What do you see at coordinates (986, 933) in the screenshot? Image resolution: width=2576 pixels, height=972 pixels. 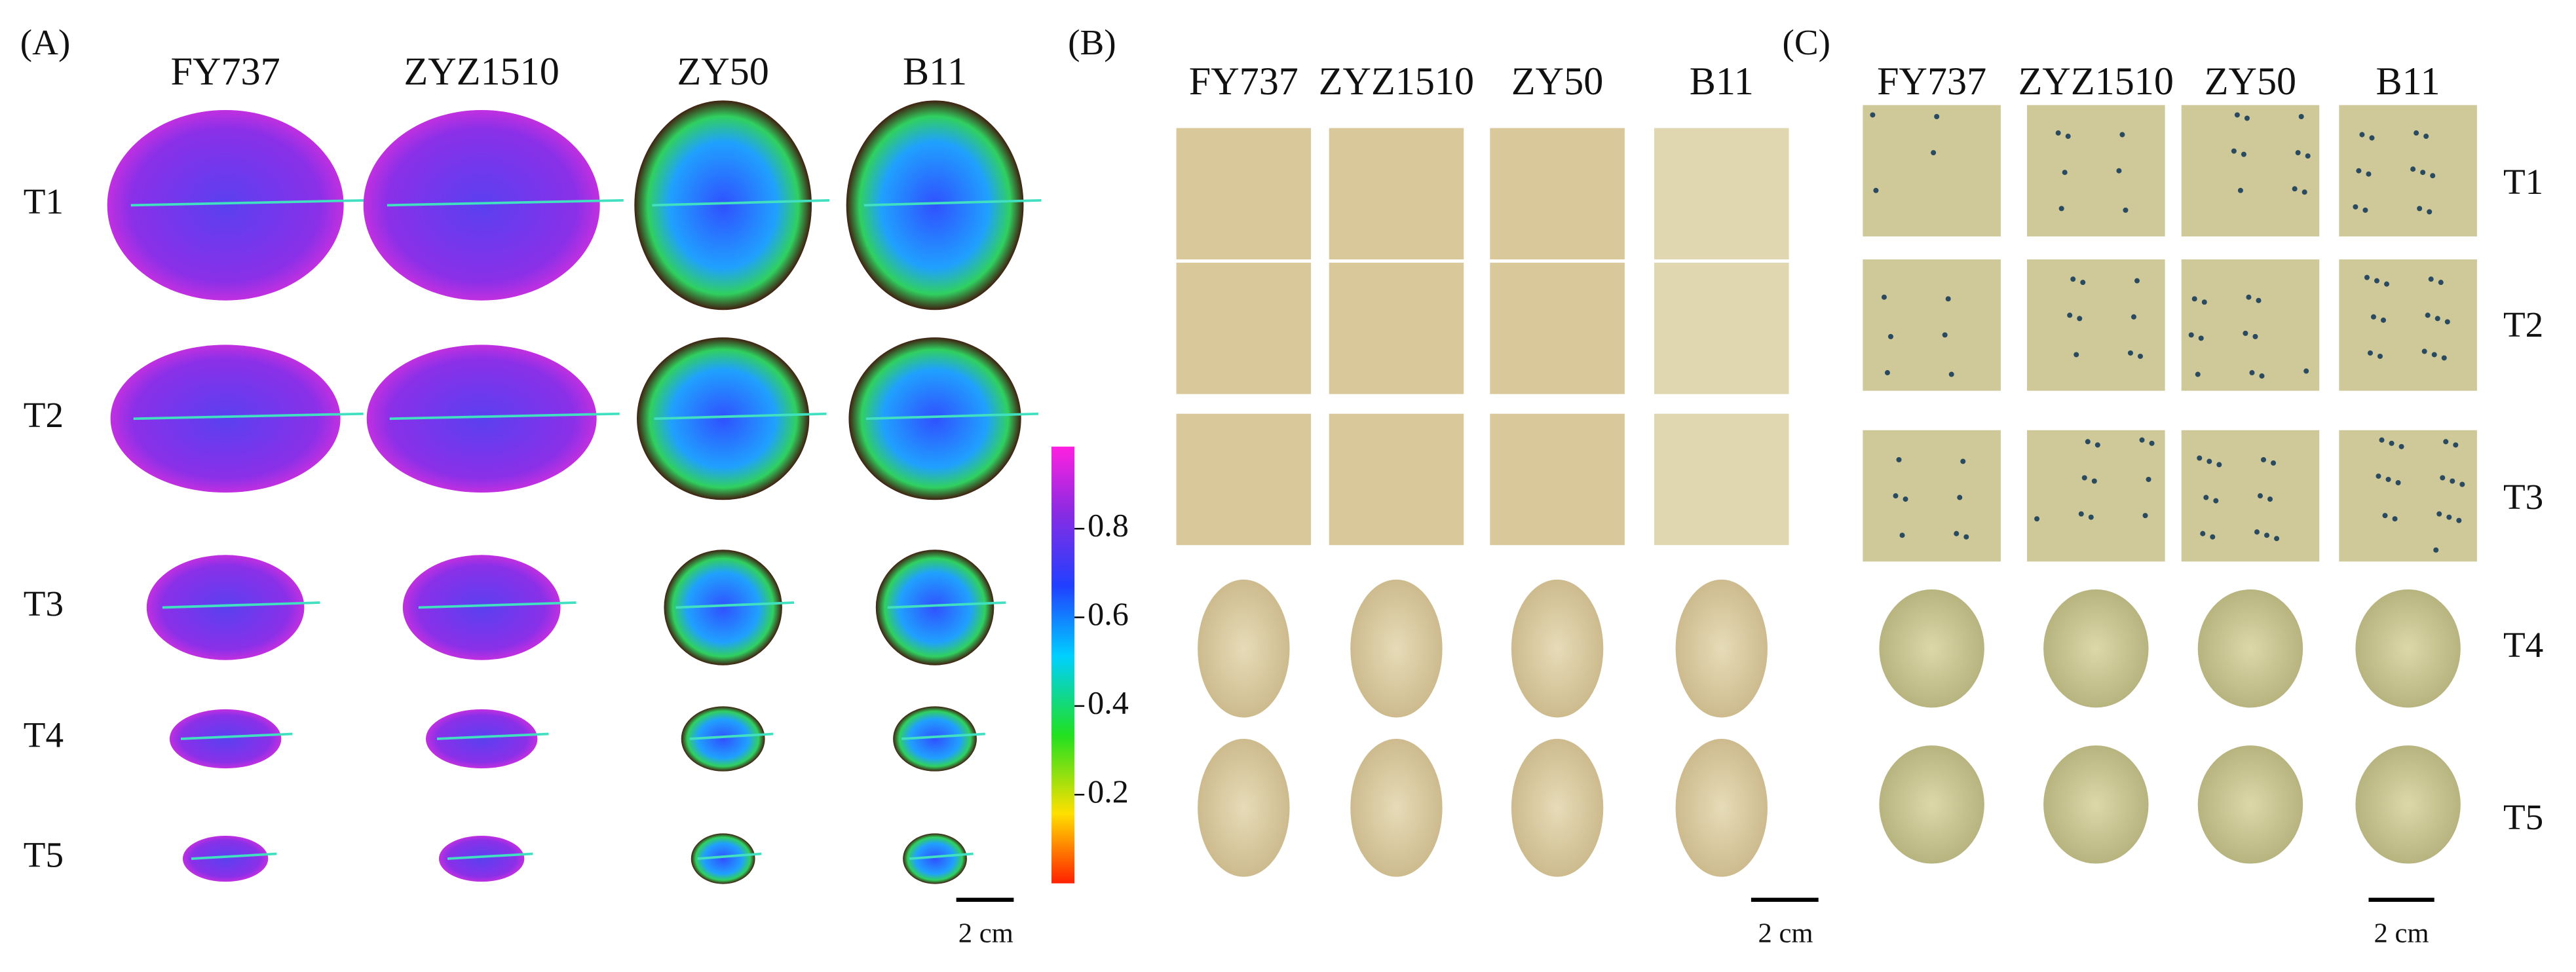 I see `scale-label: 2 cm` at bounding box center [986, 933].